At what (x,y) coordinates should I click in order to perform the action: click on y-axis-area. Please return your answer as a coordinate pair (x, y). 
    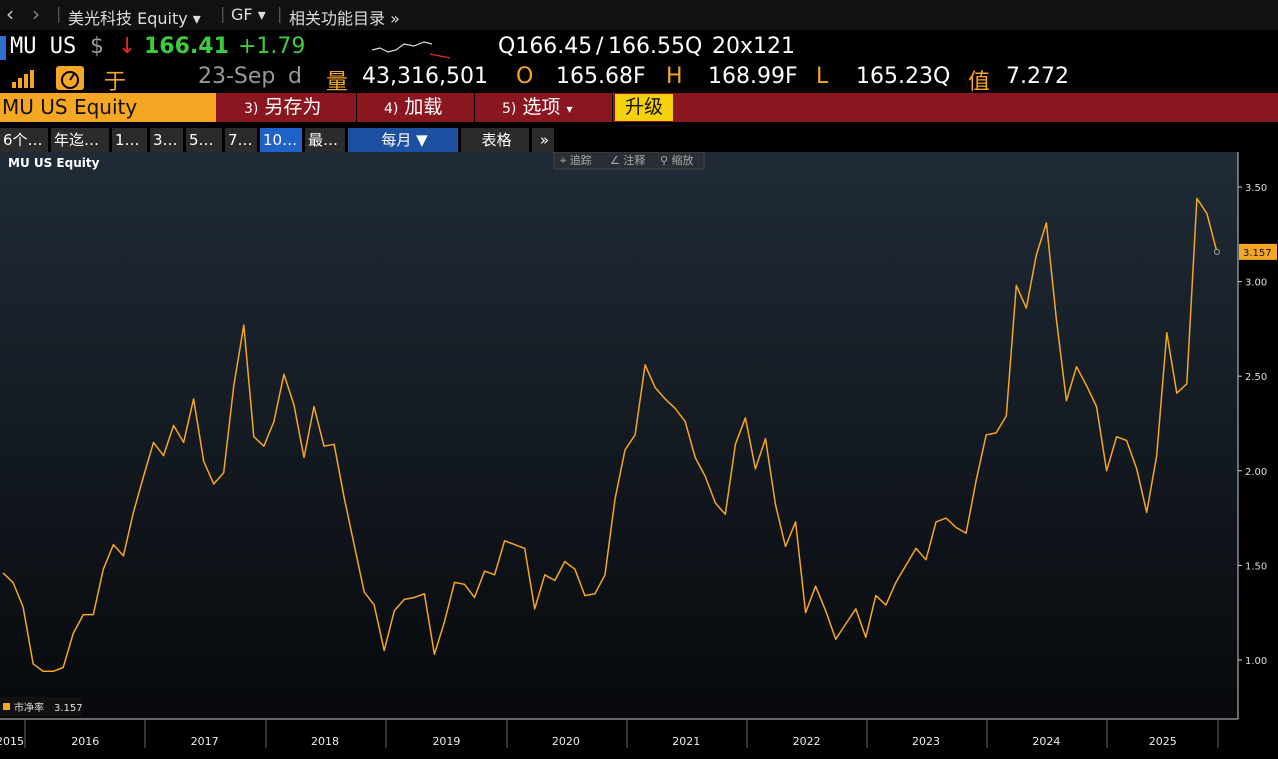
    Looking at the image, I should click on (1258, 435).